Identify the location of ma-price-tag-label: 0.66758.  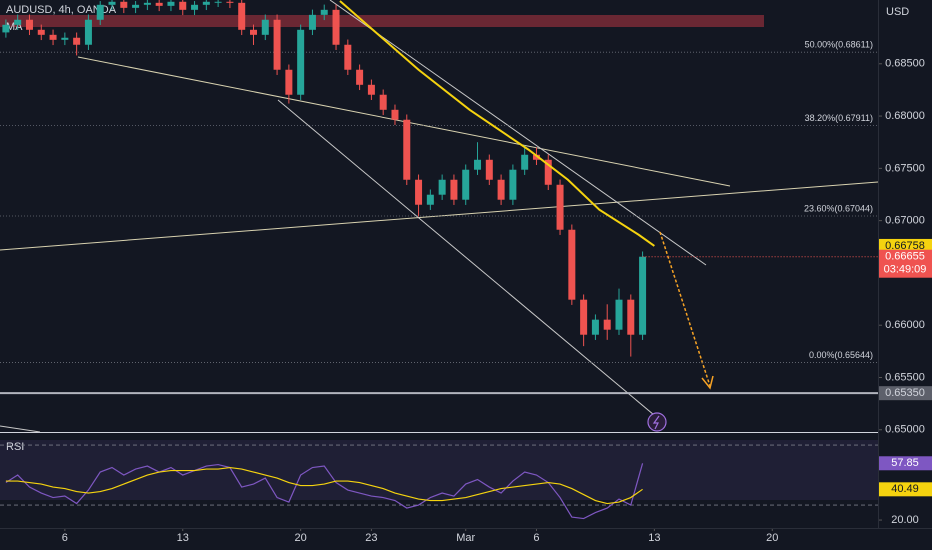
(905, 246).